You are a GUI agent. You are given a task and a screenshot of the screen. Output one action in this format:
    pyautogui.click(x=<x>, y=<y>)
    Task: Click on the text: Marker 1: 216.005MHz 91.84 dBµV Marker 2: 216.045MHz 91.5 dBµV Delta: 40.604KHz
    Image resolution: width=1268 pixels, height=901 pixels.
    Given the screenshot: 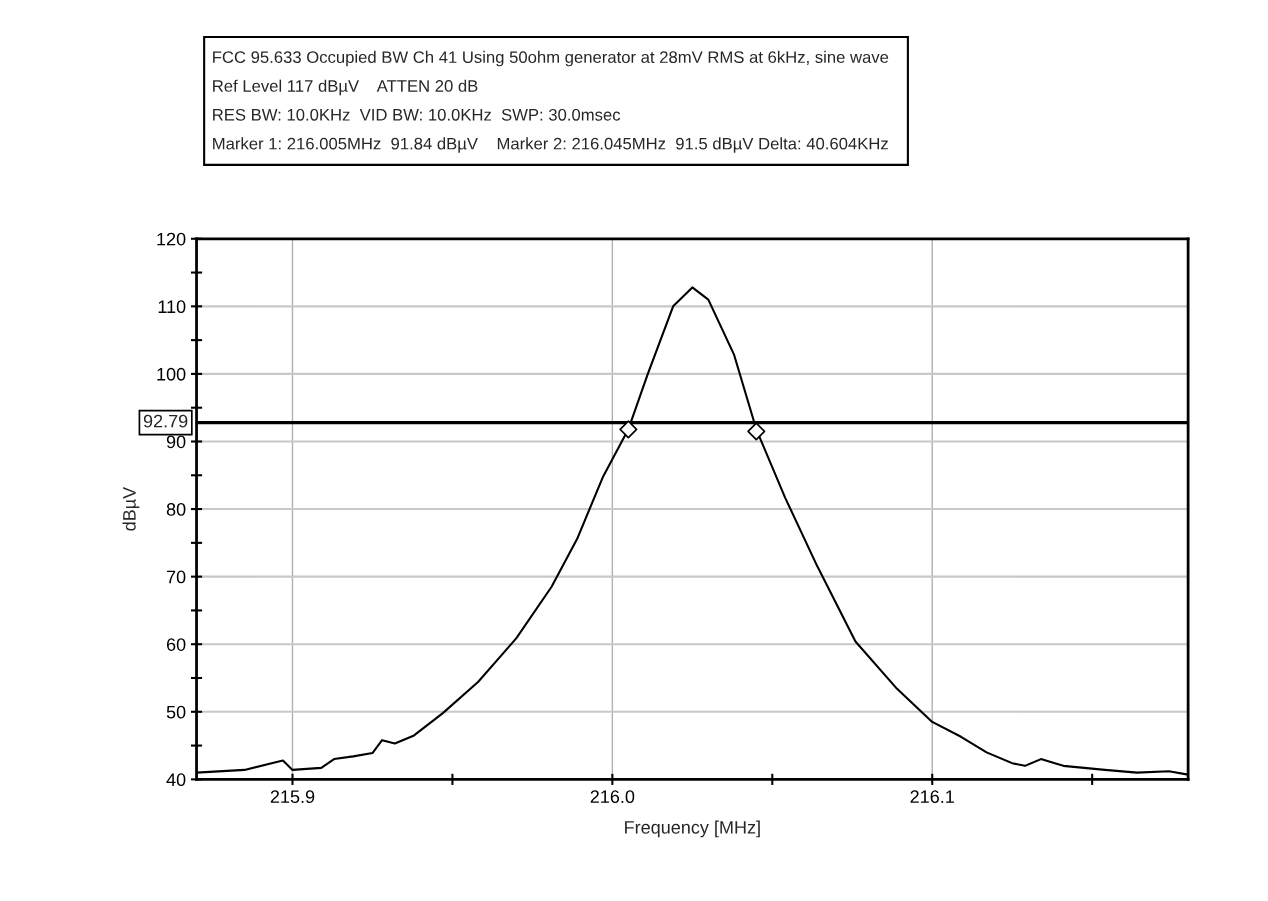 What is the action you would take?
    pyautogui.click(x=550, y=145)
    